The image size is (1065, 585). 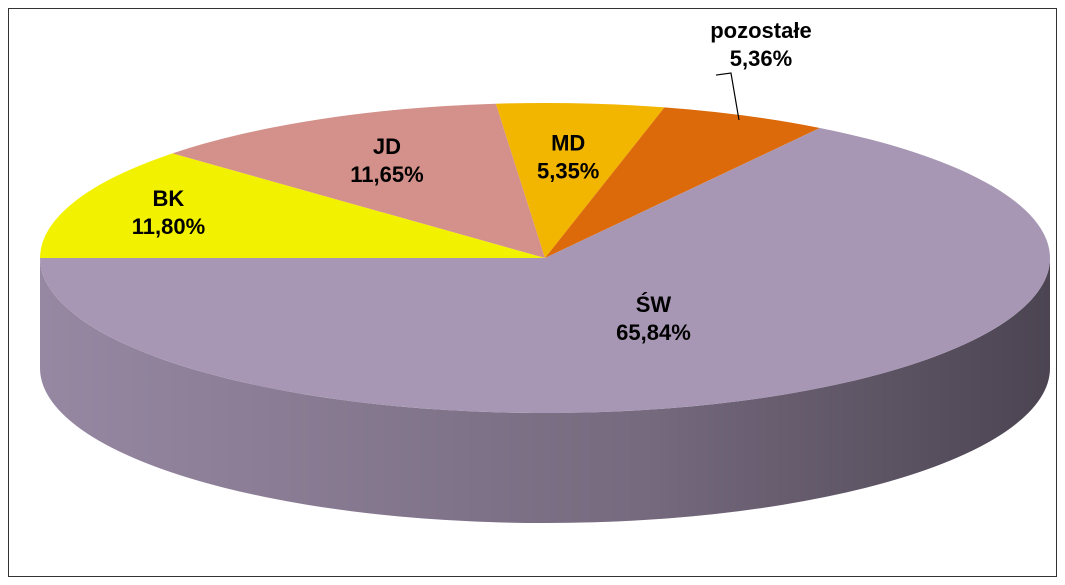 I want to click on slice-name: BK, so click(x=169, y=198).